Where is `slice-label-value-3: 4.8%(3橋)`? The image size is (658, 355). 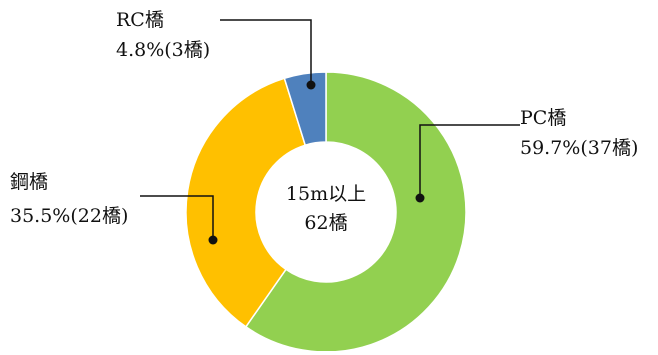 slice-label-value-3: 4.8%(3橋) is located at coordinates (163, 50).